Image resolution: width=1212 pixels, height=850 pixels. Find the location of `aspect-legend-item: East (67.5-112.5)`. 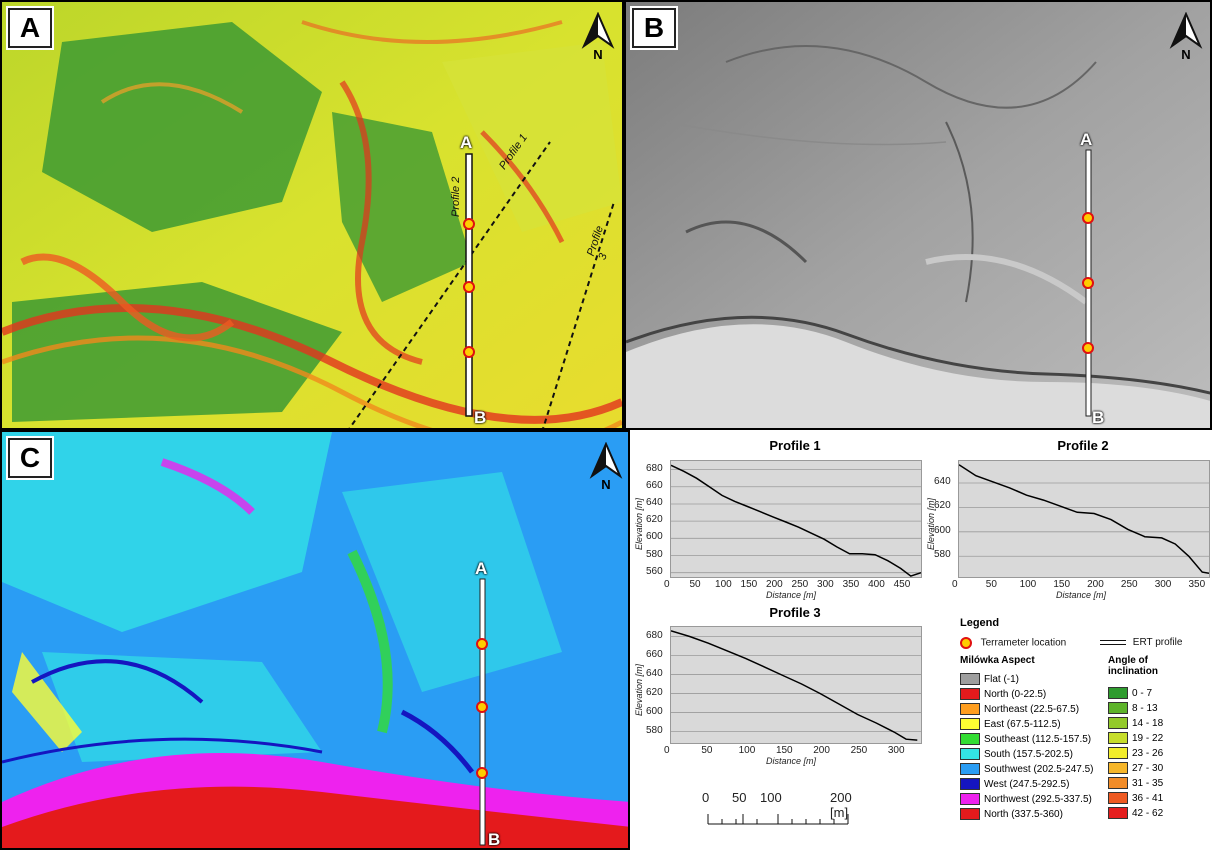

aspect-legend-item: East (67.5-112.5) is located at coordinates (1027, 724).